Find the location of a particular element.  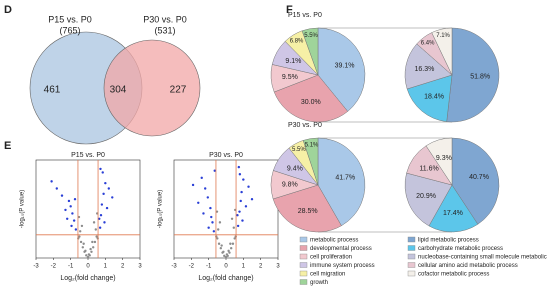

slice-label: 41.7% is located at coordinates (345, 178).